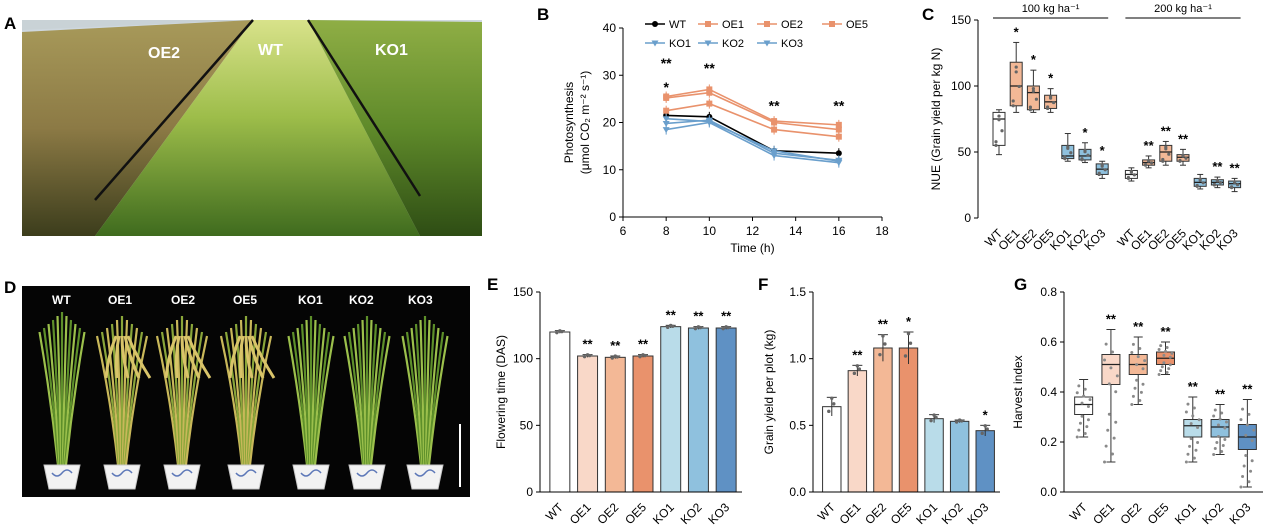 The width and height of the screenshot is (1269, 527). Describe the element at coordinates (698, 410) in the screenshot. I see `bar-ko2` at that location.